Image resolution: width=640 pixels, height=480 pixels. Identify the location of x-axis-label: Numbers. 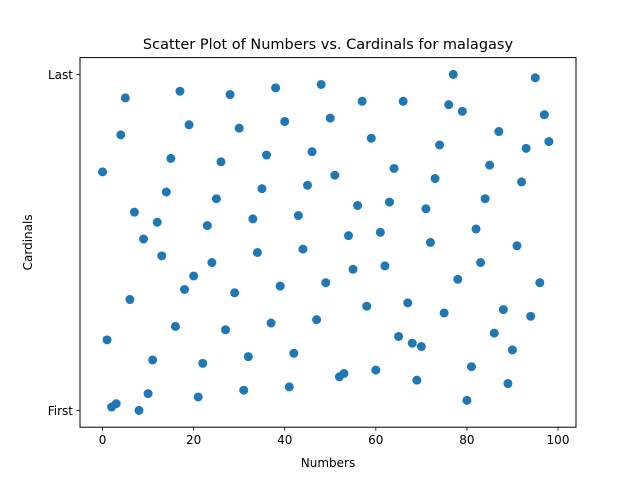
(328, 463).